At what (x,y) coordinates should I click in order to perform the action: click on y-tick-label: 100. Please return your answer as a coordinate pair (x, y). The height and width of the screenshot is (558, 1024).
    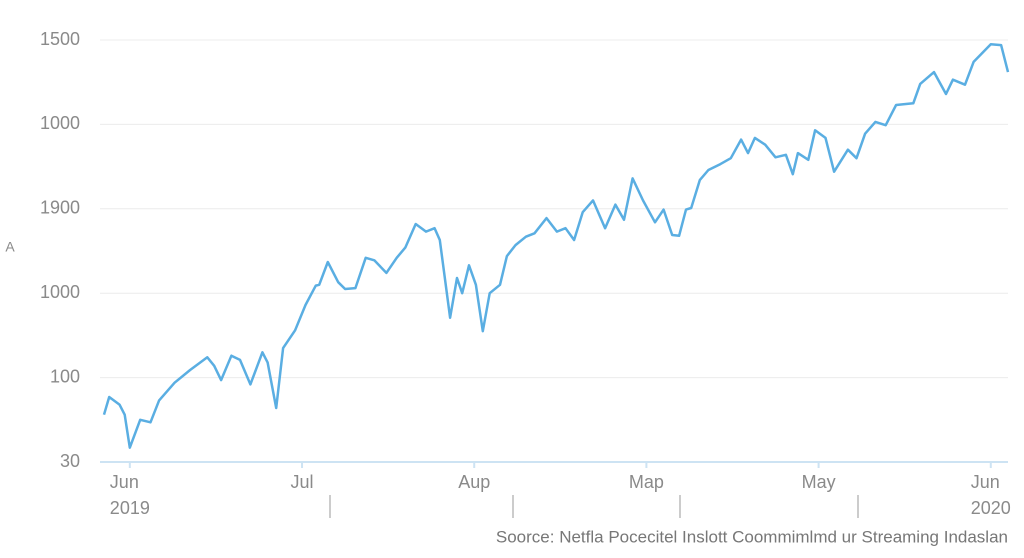
    Looking at the image, I should click on (65, 376).